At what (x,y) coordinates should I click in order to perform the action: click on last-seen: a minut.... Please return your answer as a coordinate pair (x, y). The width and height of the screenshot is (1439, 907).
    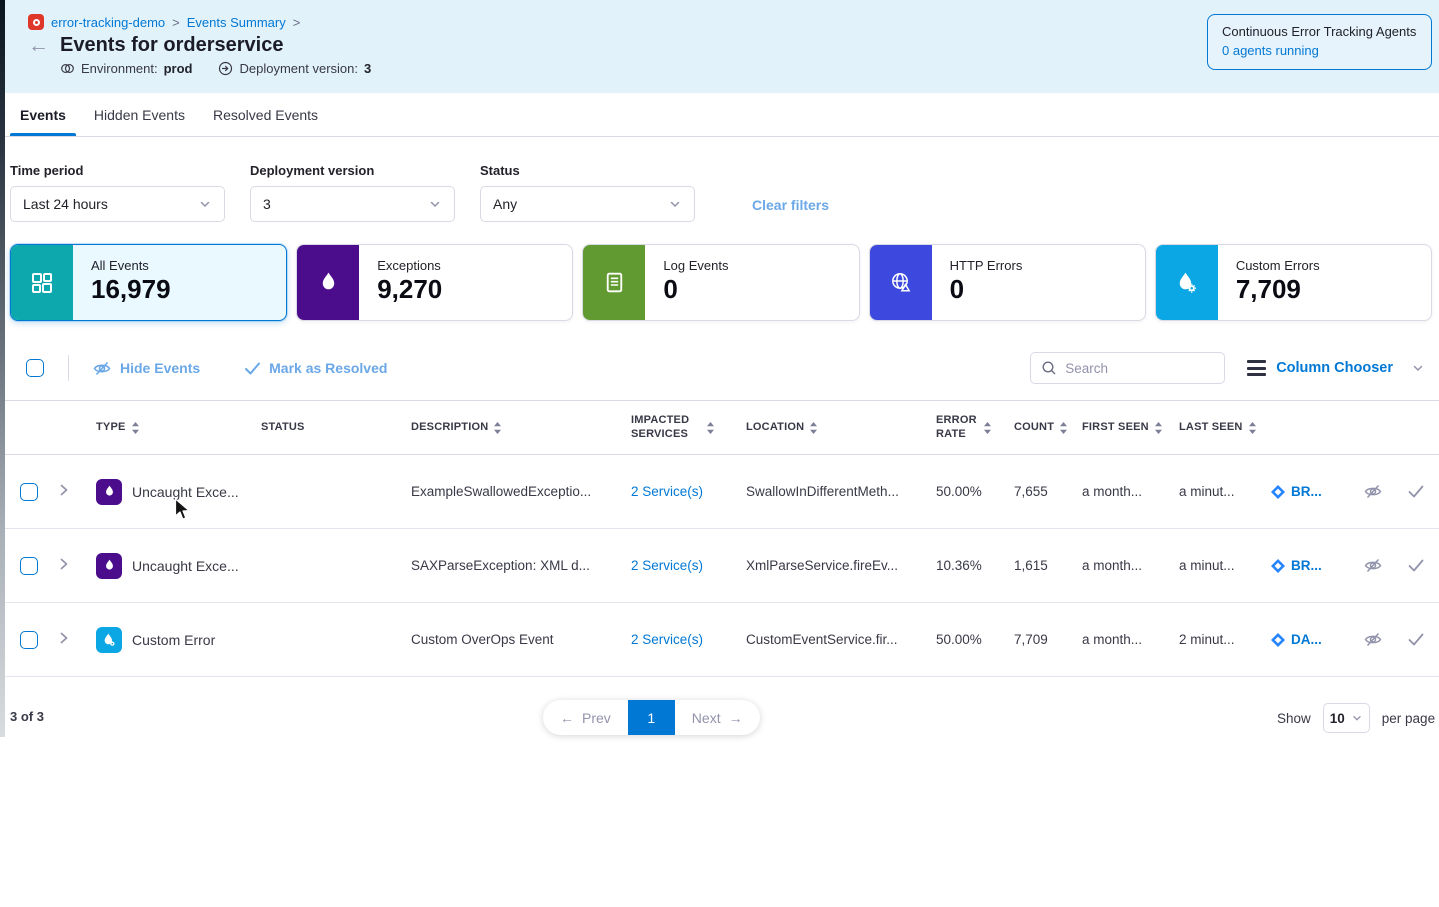
    Looking at the image, I should click on (1207, 565).